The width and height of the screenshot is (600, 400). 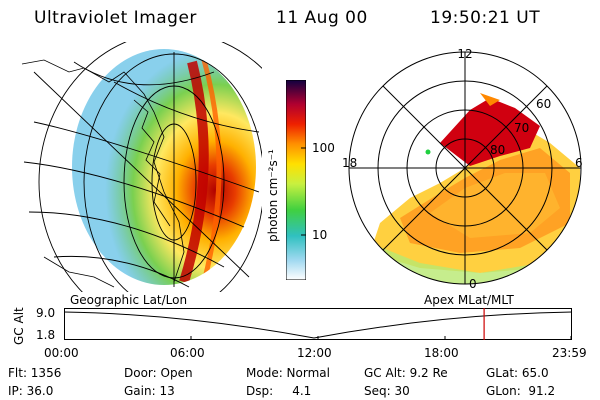 I want to click on altitude-plot, so click(x=318, y=324).